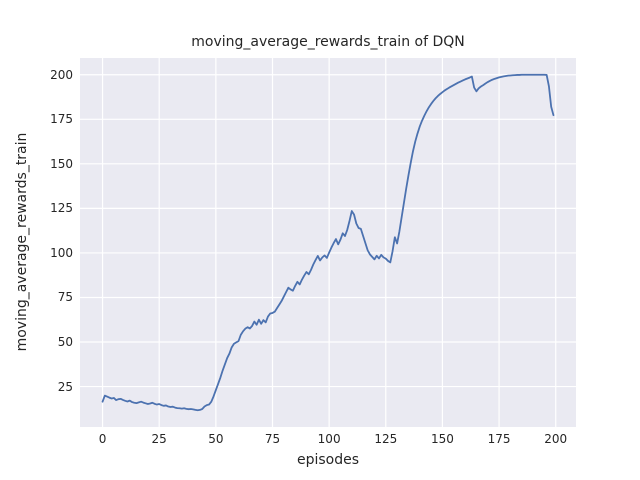 The height and width of the screenshot is (480, 640). What do you see at coordinates (61, 119) in the screenshot?
I see `y-tick-label: 175` at bounding box center [61, 119].